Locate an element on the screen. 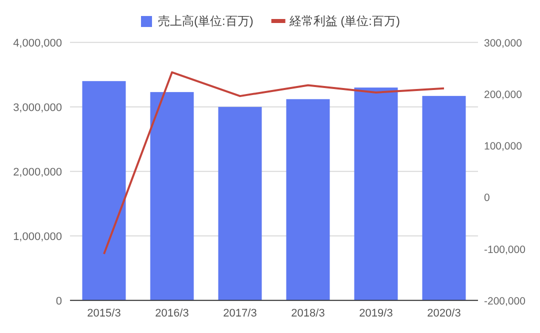 This screenshot has width=540, height=333. y2-tick-label: -200,000 is located at coordinates (505, 301).